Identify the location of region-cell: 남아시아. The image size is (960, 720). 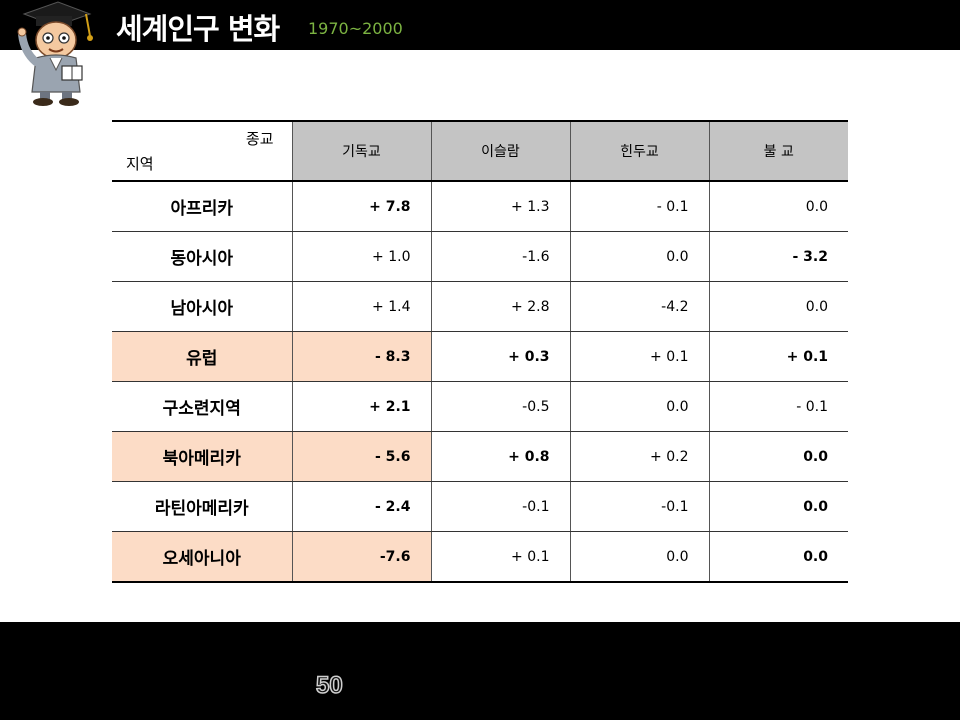
(202, 306).